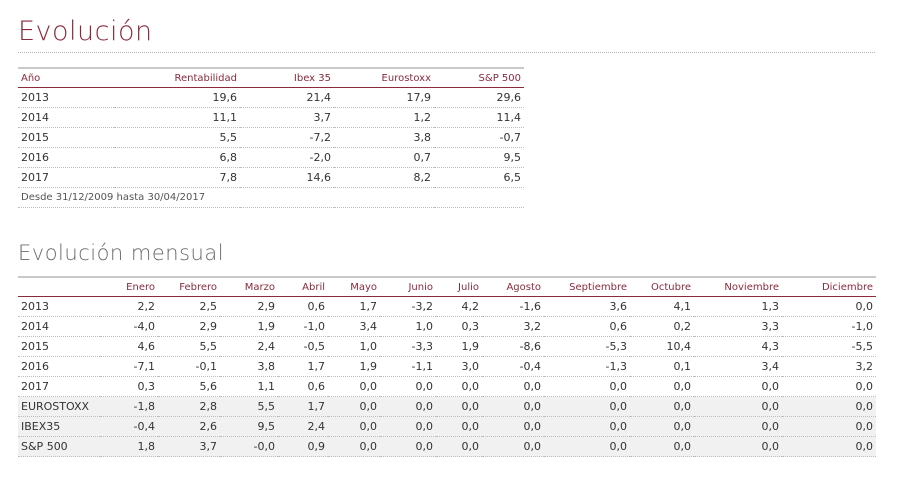 This screenshot has height=487, width=897. I want to click on table-cell: 2,6, so click(189, 426).